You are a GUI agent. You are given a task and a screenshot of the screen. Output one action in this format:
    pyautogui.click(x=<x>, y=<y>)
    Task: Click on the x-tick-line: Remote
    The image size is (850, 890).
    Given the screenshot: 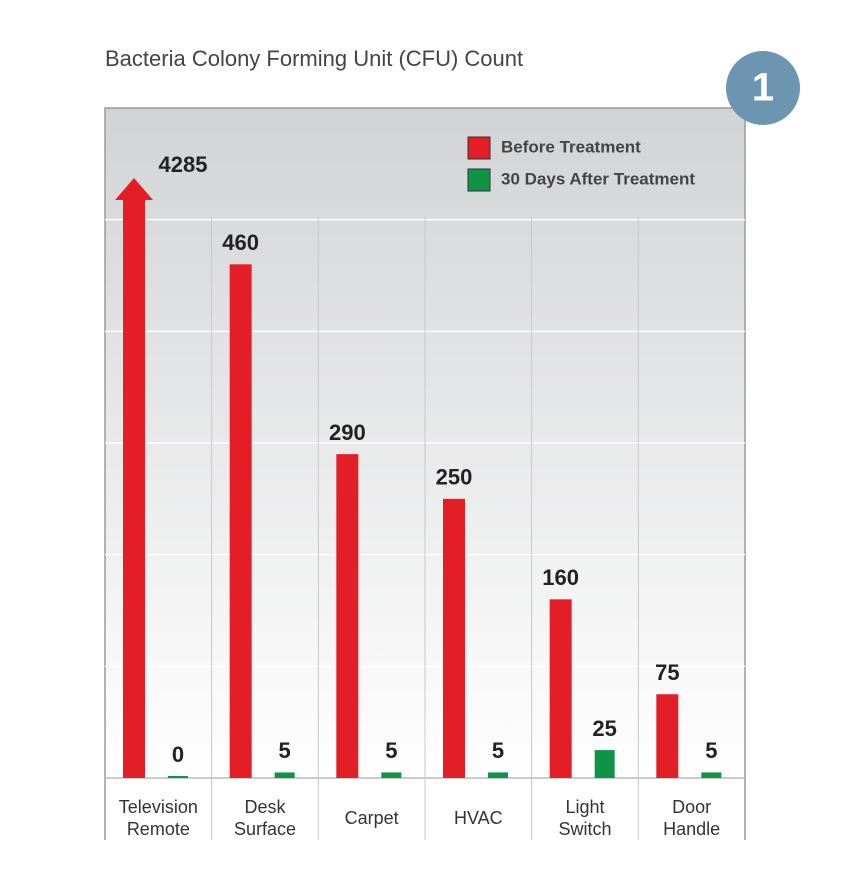 What is the action you would take?
    pyautogui.click(x=158, y=829)
    